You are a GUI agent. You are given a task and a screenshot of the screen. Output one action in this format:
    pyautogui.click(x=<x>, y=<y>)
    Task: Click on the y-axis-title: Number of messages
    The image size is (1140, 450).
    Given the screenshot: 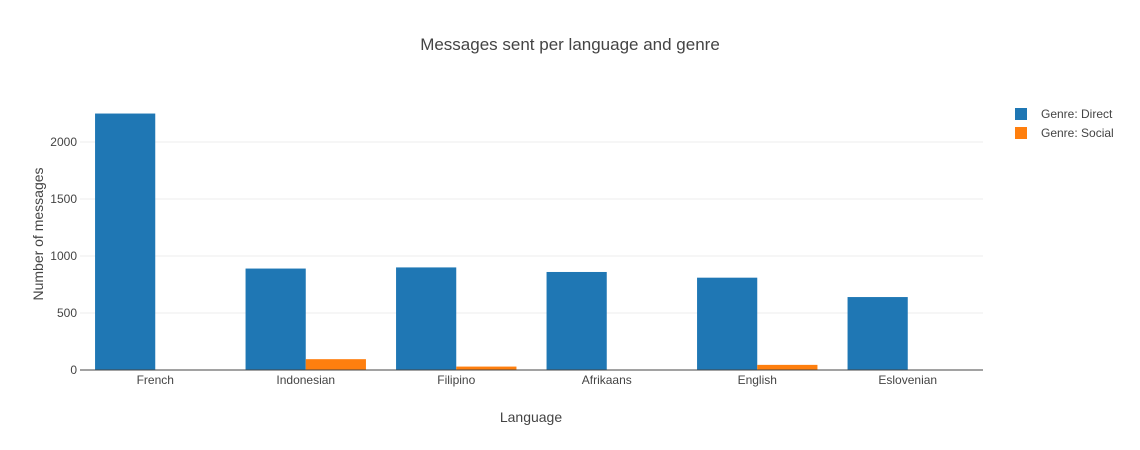 What is the action you would take?
    pyautogui.click(x=38, y=233)
    